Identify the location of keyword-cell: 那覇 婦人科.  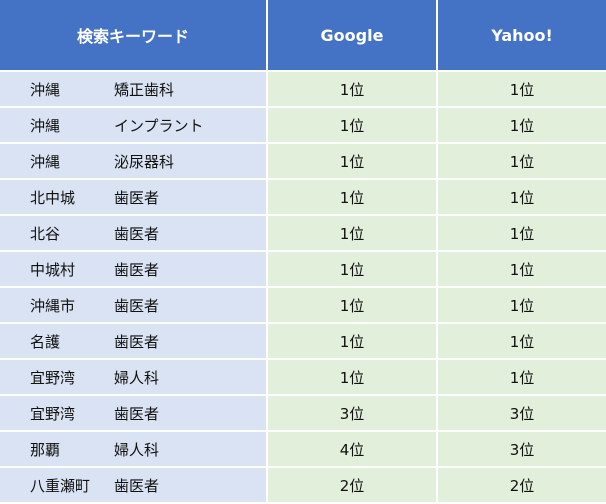
(134, 449).